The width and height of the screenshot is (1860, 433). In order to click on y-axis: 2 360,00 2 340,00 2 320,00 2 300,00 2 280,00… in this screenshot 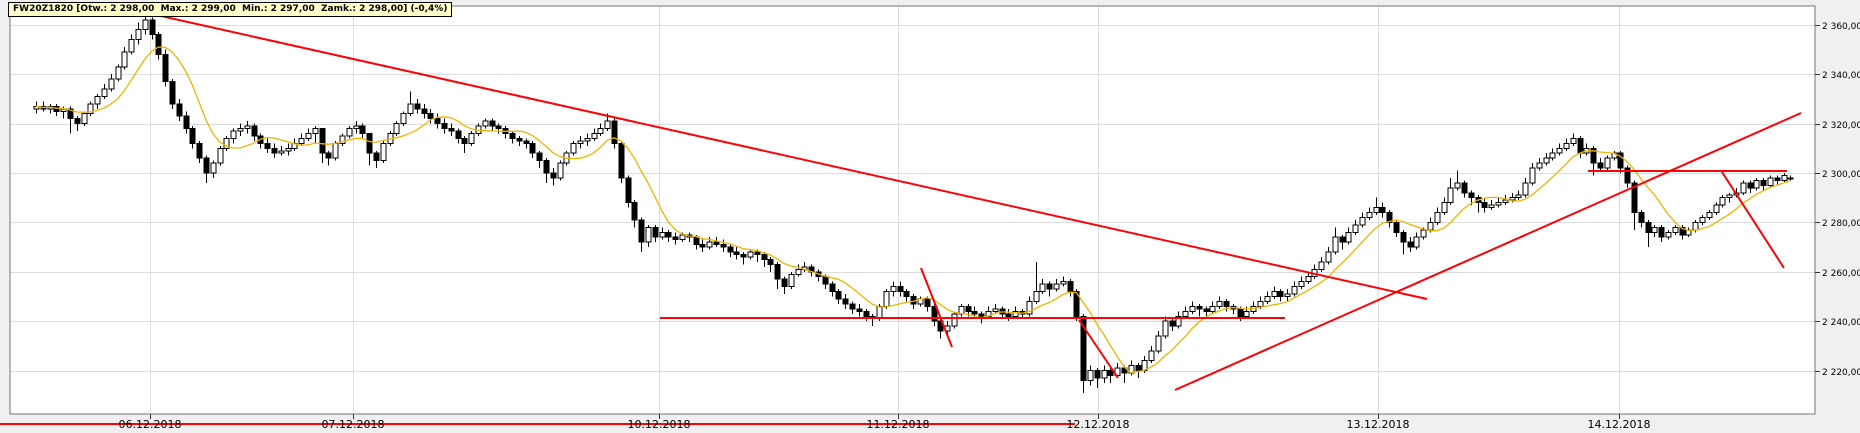, I will do `click(1837, 200)`.